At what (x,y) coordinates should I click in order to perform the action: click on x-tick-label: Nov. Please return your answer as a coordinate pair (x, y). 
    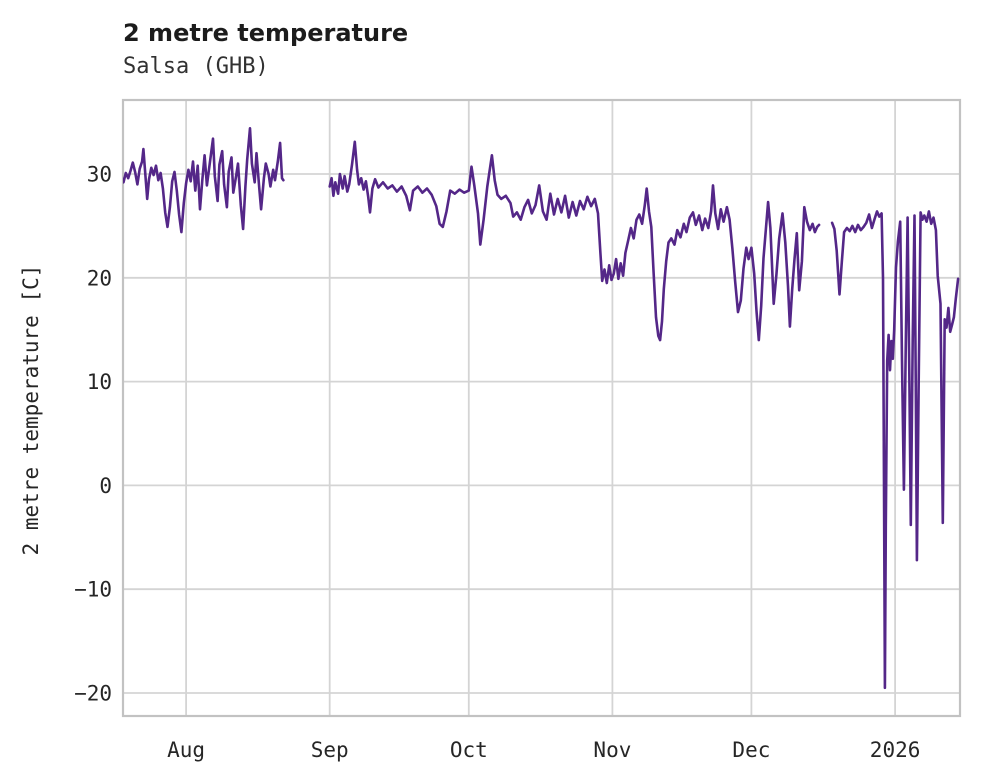
    Looking at the image, I should click on (612, 750).